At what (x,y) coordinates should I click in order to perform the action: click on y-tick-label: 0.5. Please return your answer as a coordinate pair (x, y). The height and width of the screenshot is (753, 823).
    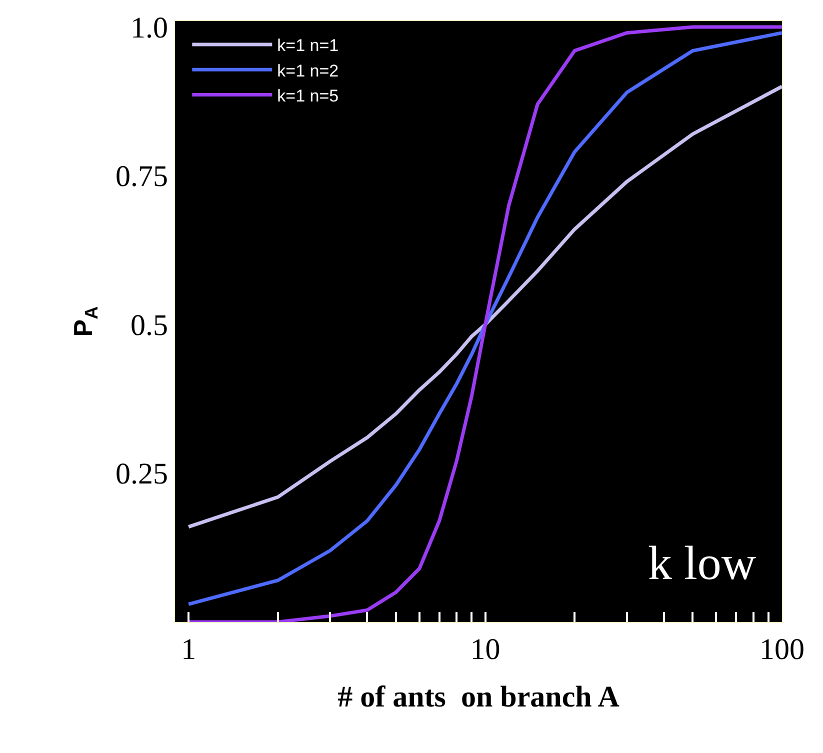
    Looking at the image, I should click on (149, 325).